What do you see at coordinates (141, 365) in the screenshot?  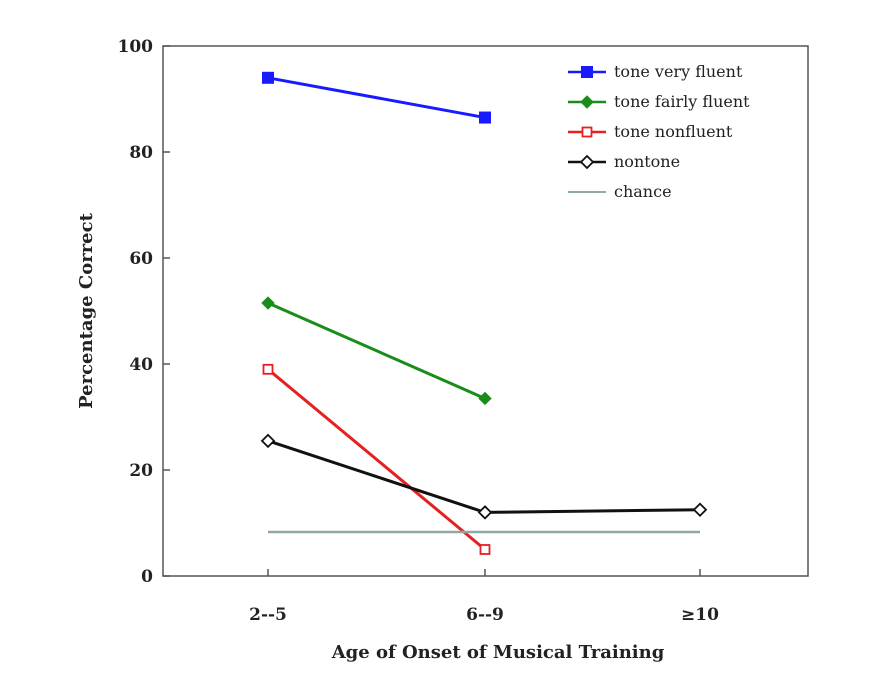 I see `y-tick-label: 40` at bounding box center [141, 365].